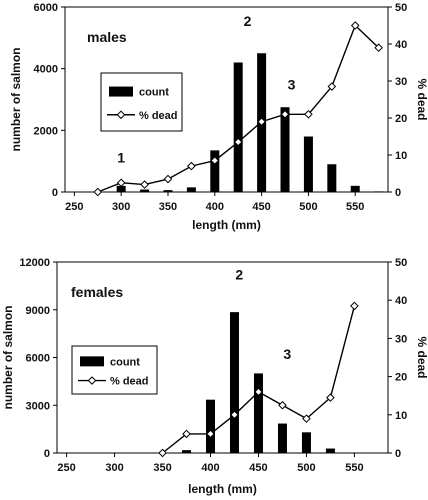 The height and width of the screenshot is (500, 428). What do you see at coordinates (354, 468) in the screenshot?
I see `x-tick-label: 550` at bounding box center [354, 468].